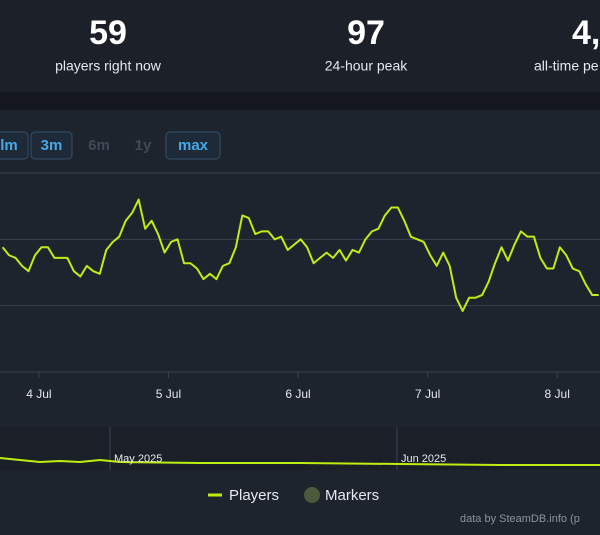 This screenshot has width=600, height=535. I want to click on navigator-line, so click(300, 461).